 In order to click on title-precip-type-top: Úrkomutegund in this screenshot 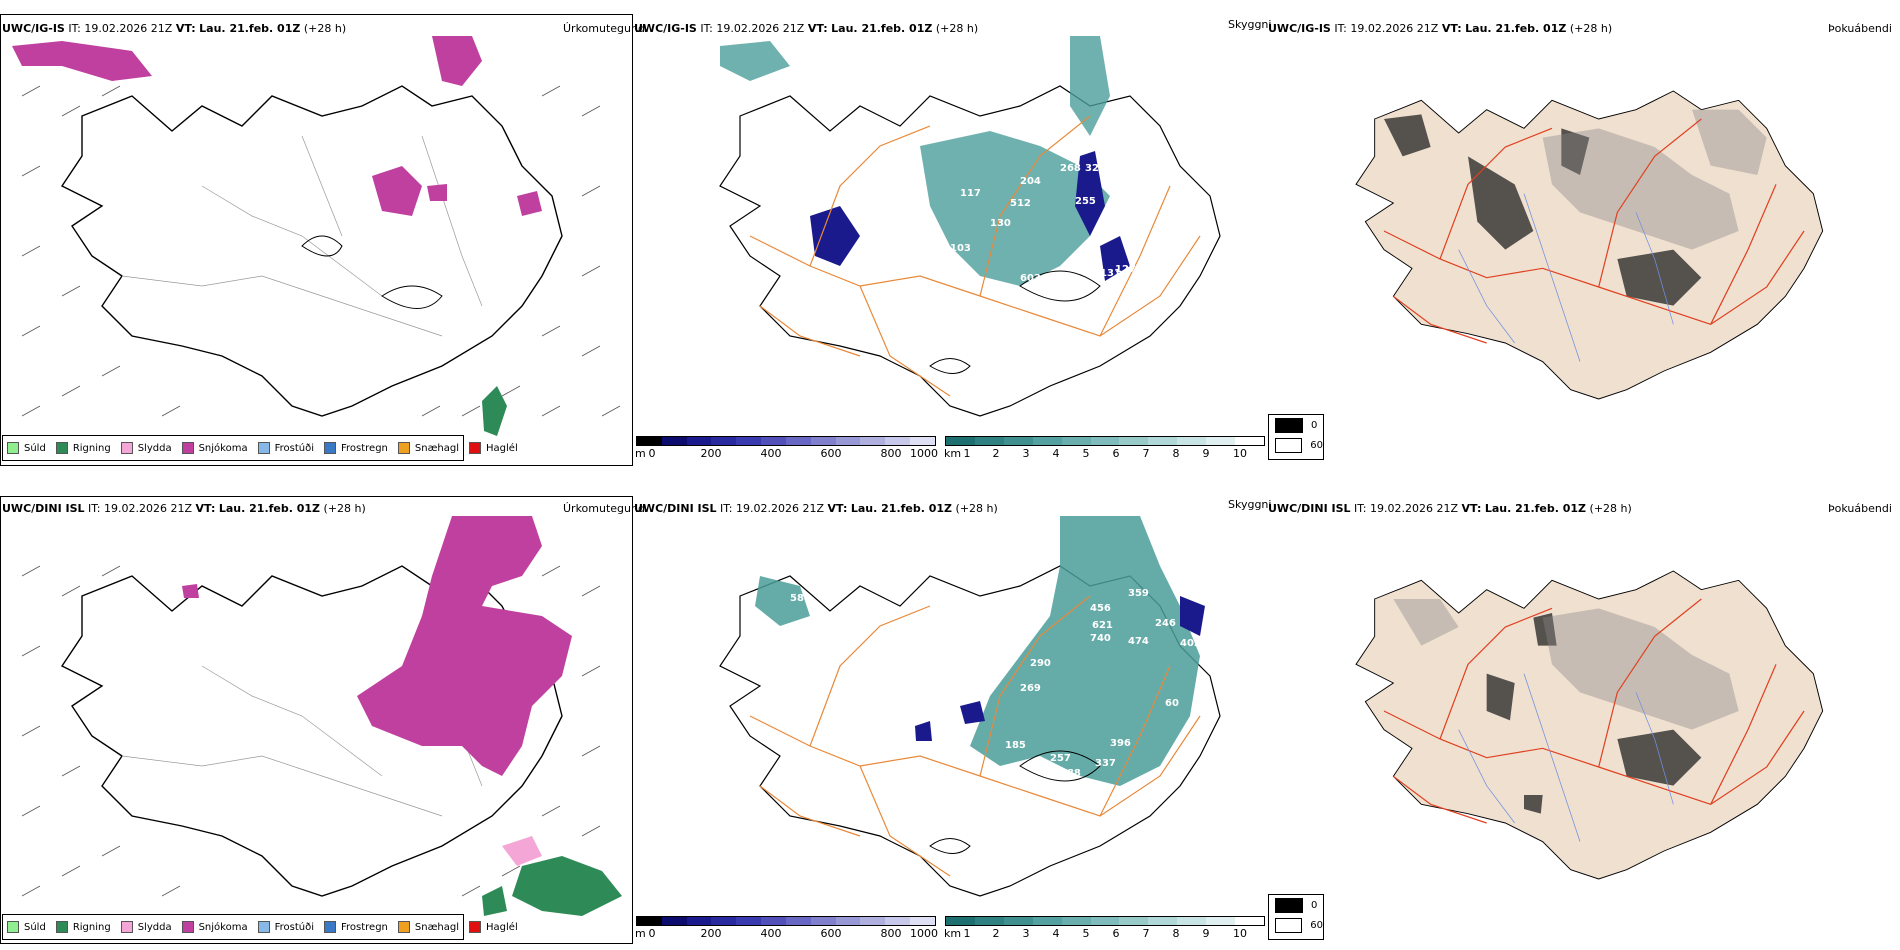, I will do `click(604, 28)`.